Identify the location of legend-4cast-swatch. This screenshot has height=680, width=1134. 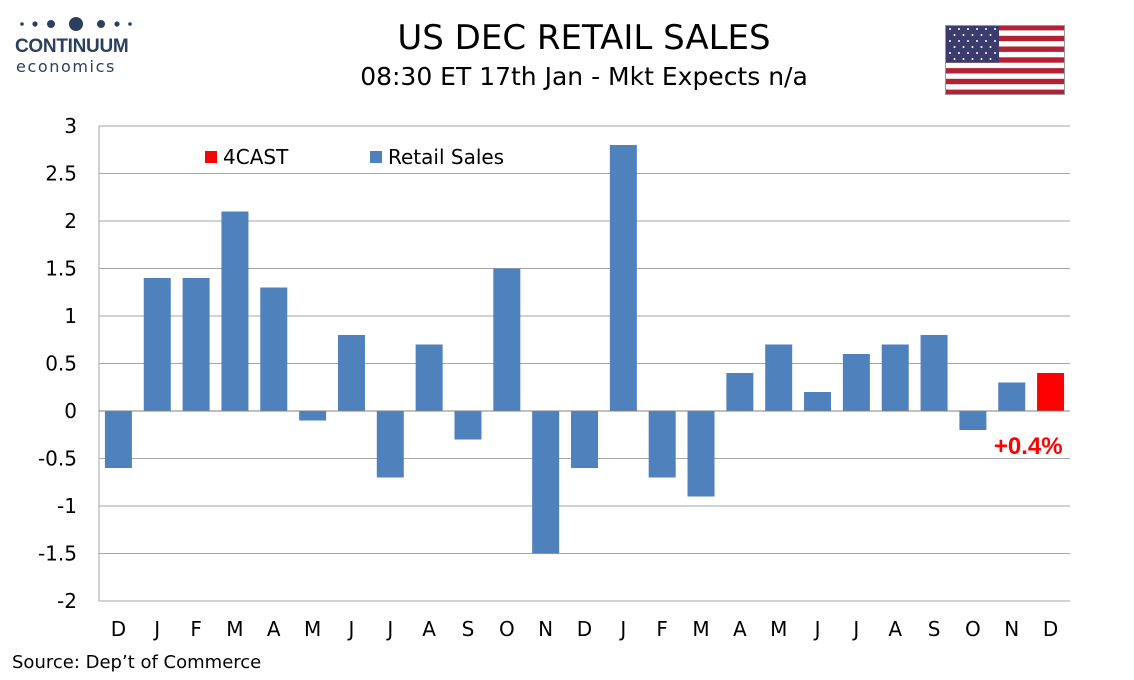
(211, 157).